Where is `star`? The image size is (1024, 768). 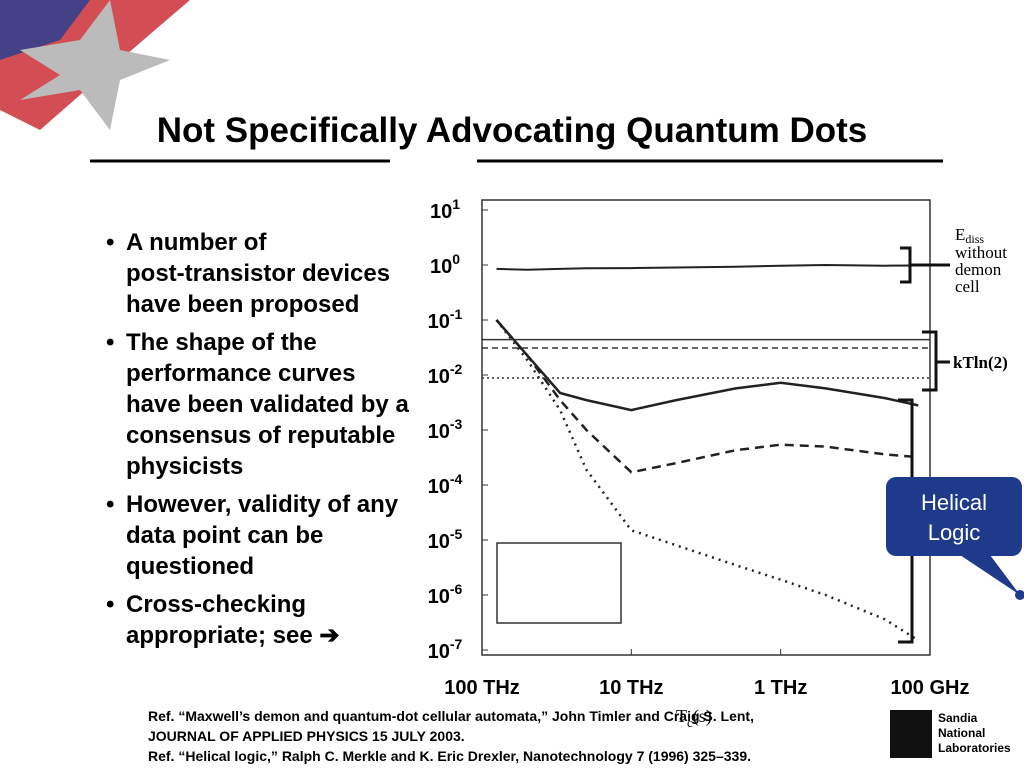 star is located at coordinates (95, 65).